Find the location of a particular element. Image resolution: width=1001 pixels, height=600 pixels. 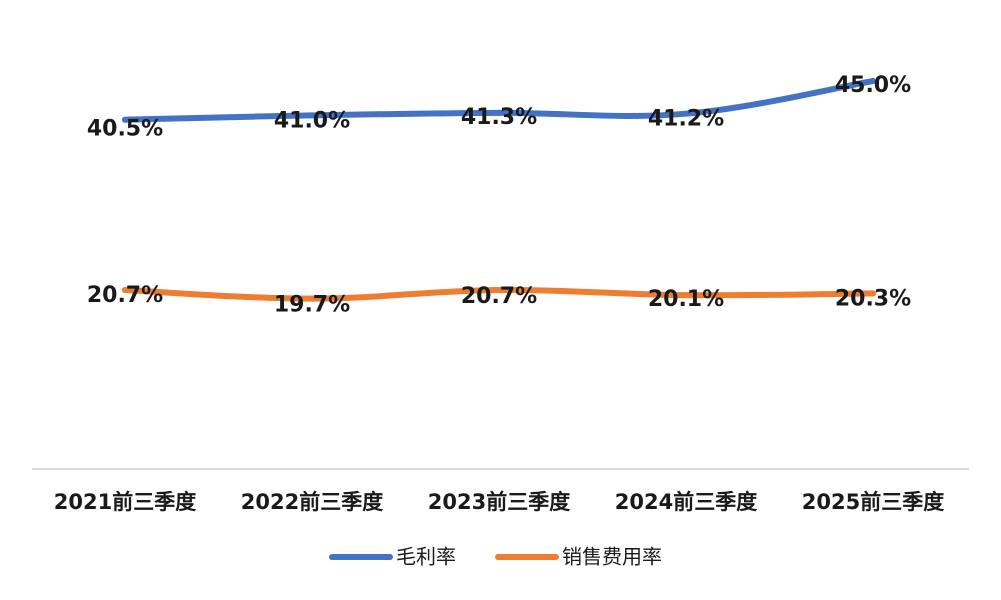

data-label-series-1-2: 41.0% is located at coordinates (312, 120).